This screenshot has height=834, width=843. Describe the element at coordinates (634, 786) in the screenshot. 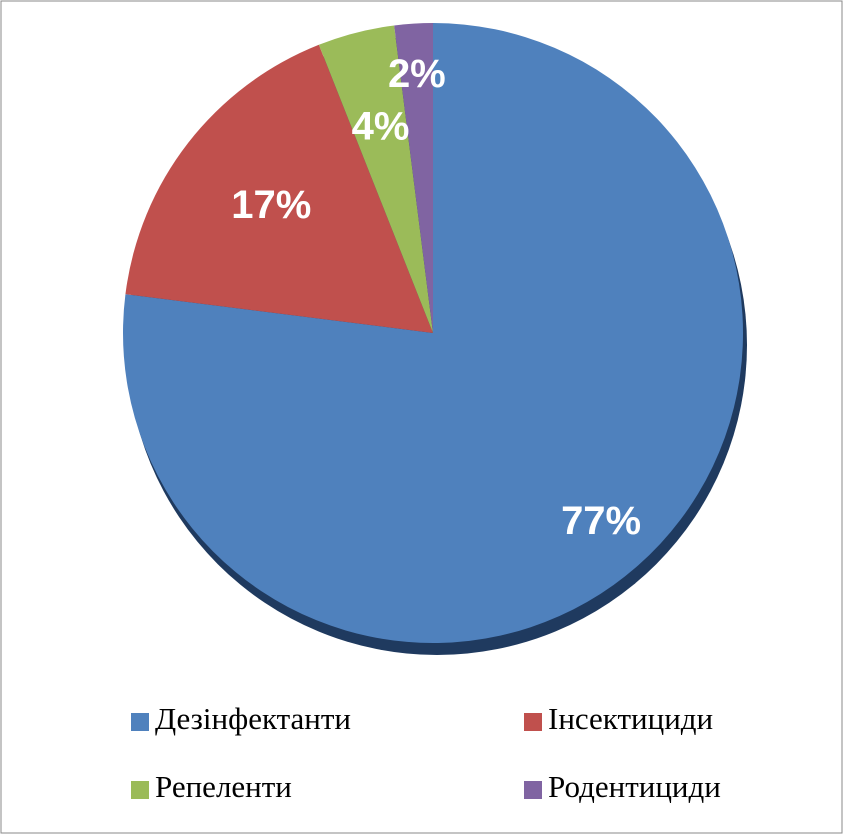

I see `legend-label: Родентициди` at that location.